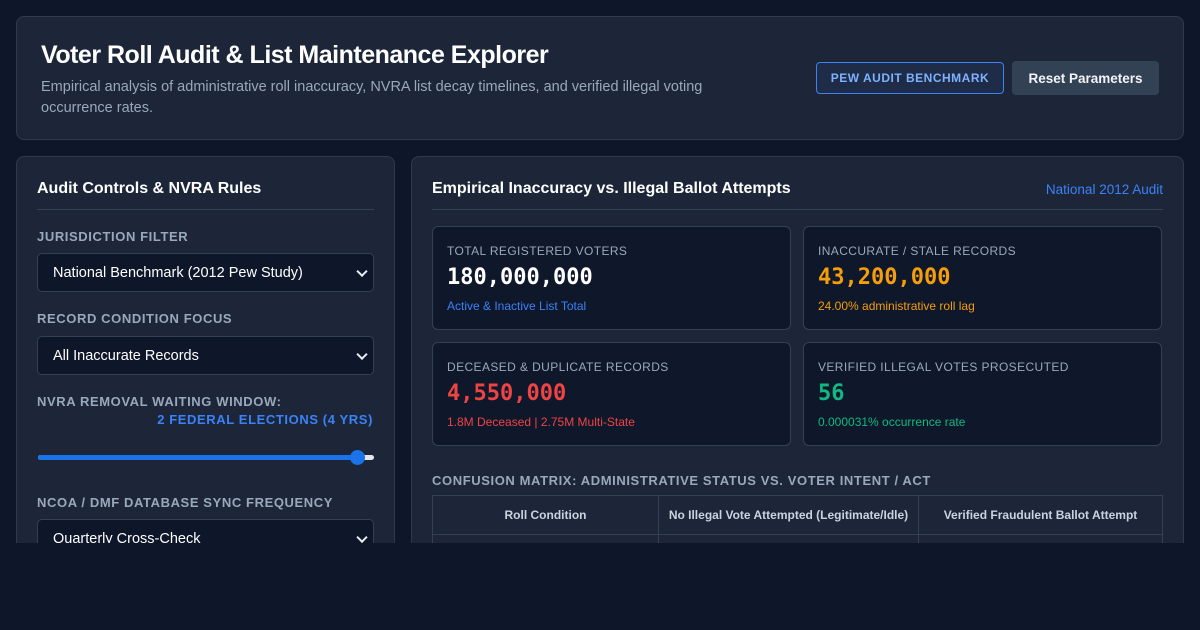  What do you see at coordinates (1040, 515) in the screenshot?
I see `matrix-header-cell: Verified Fraudulent Ballot Attempt` at bounding box center [1040, 515].